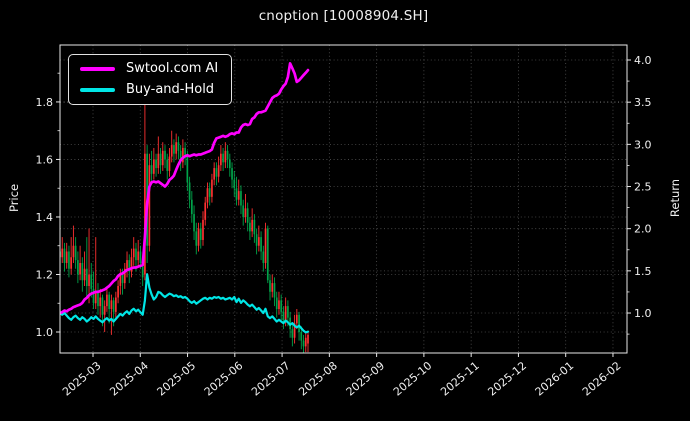 The width and height of the screenshot is (690, 421). I want to click on return-tick-label: 3.5, so click(643, 102).